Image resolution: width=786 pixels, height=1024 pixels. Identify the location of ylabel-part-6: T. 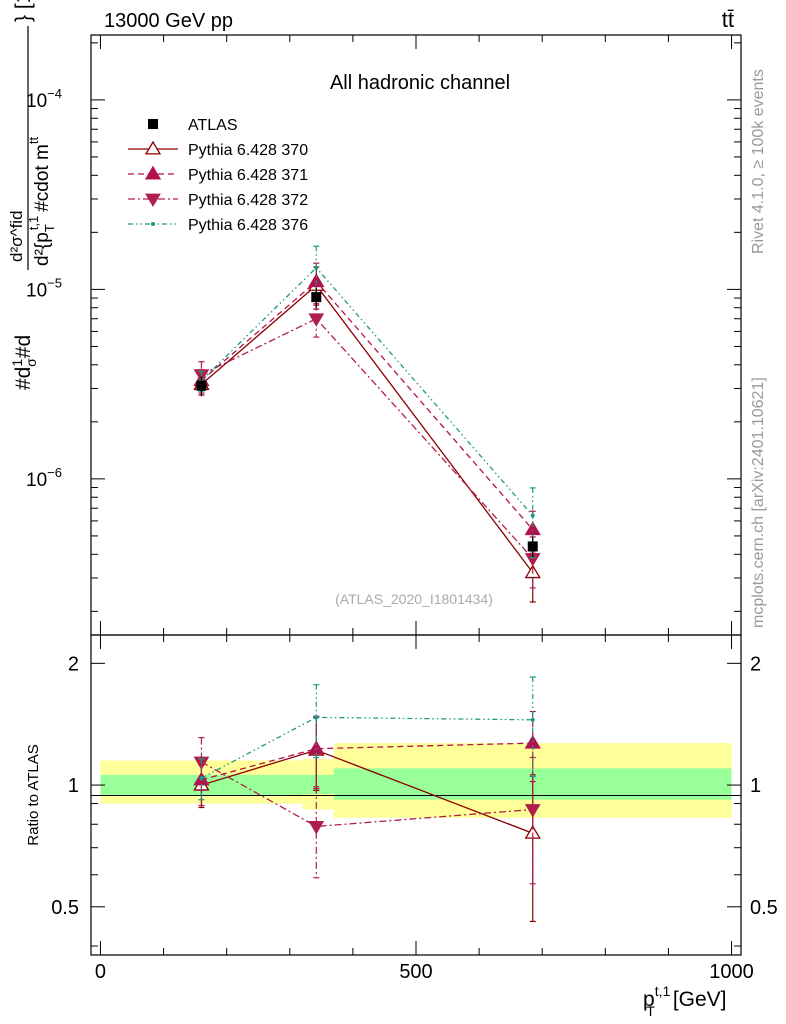
(49, 228).